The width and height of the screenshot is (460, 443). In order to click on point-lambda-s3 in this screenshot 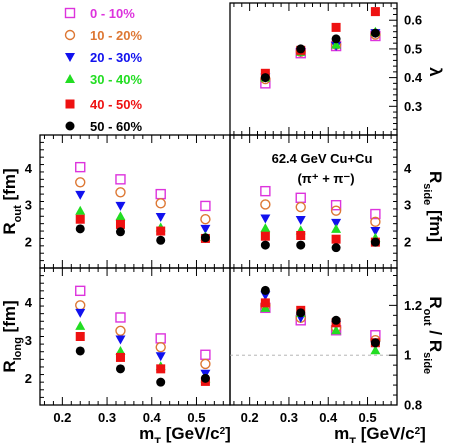, I will do `click(336, 44)`.